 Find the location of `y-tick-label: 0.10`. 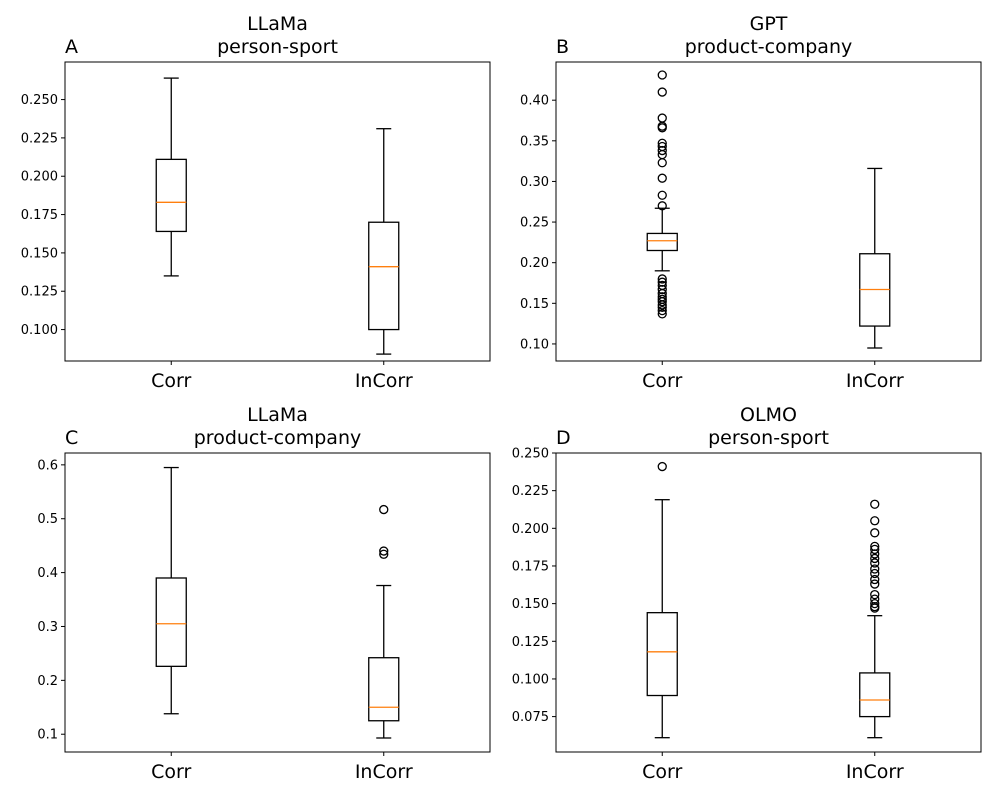

y-tick-label: 0.10 is located at coordinates (534, 344).